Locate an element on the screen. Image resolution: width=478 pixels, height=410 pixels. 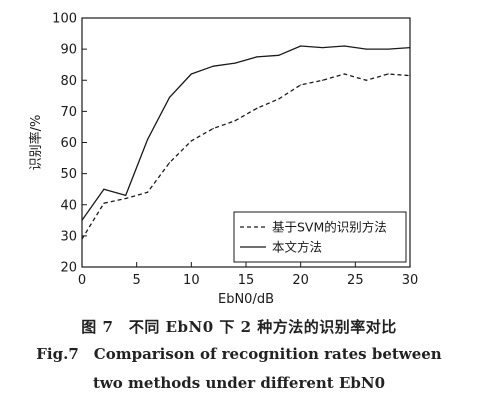
x-tick-label: 10 is located at coordinates (191, 280).